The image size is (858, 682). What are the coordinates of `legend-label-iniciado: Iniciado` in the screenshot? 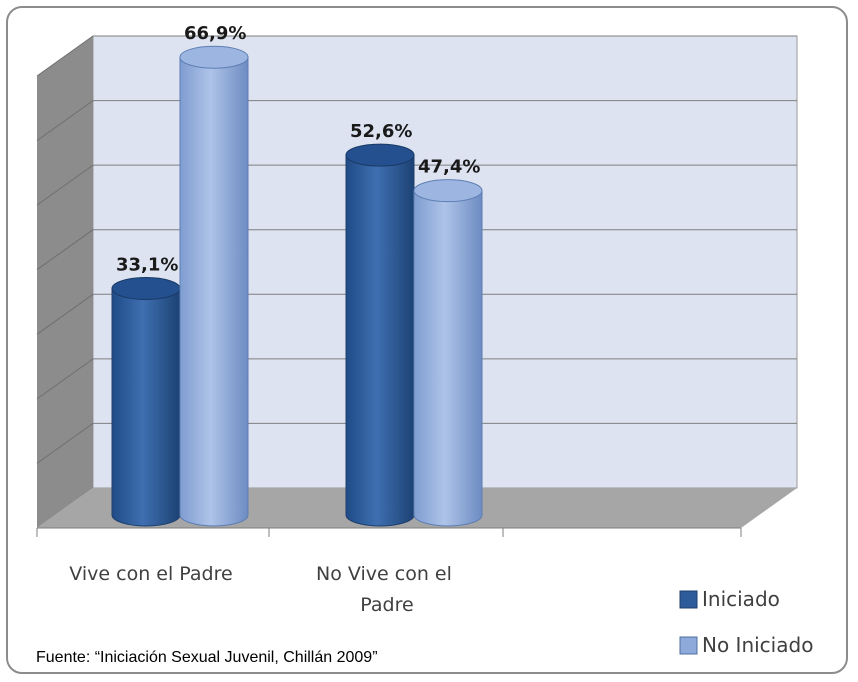 It's located at (741, 599).